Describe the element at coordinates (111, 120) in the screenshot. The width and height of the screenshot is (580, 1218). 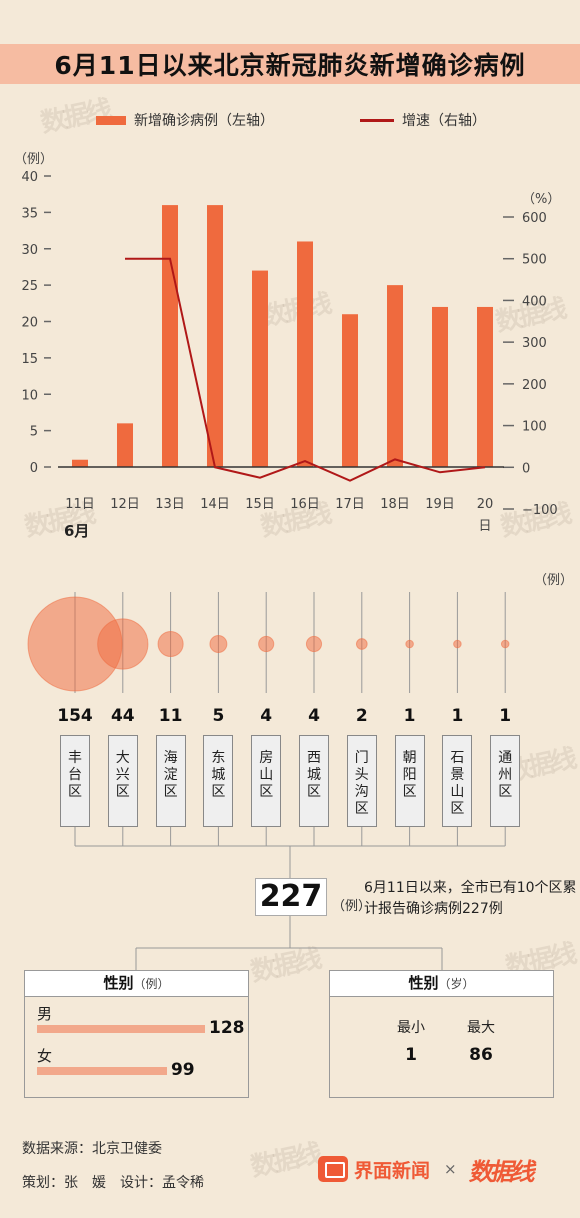
I see `bar-swatch` at that location.